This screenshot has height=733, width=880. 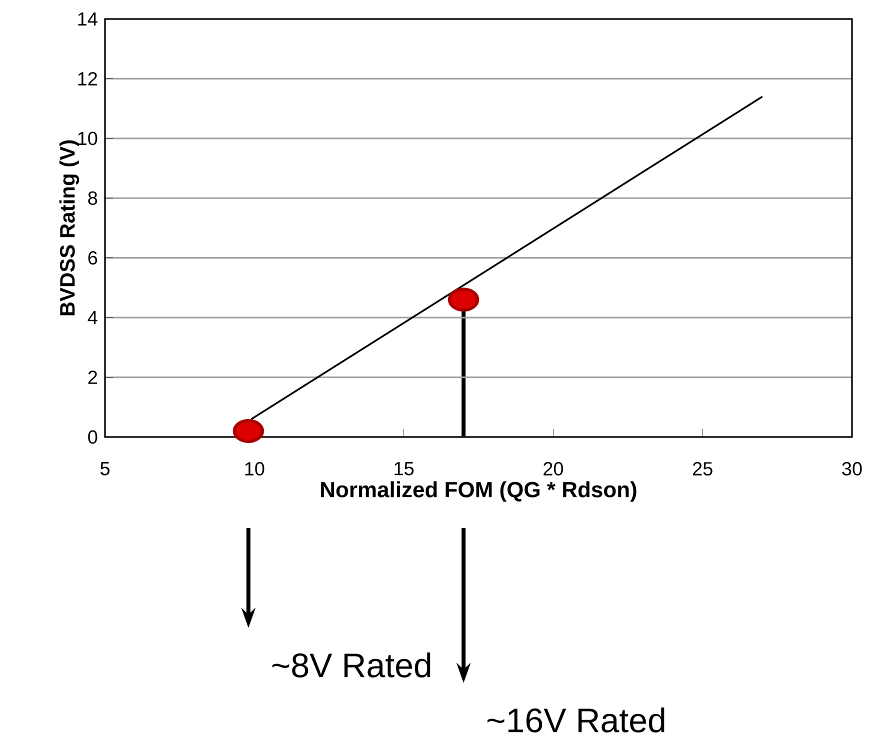 I want to click on y-tick-label: 10, so click(x=88, y=139).